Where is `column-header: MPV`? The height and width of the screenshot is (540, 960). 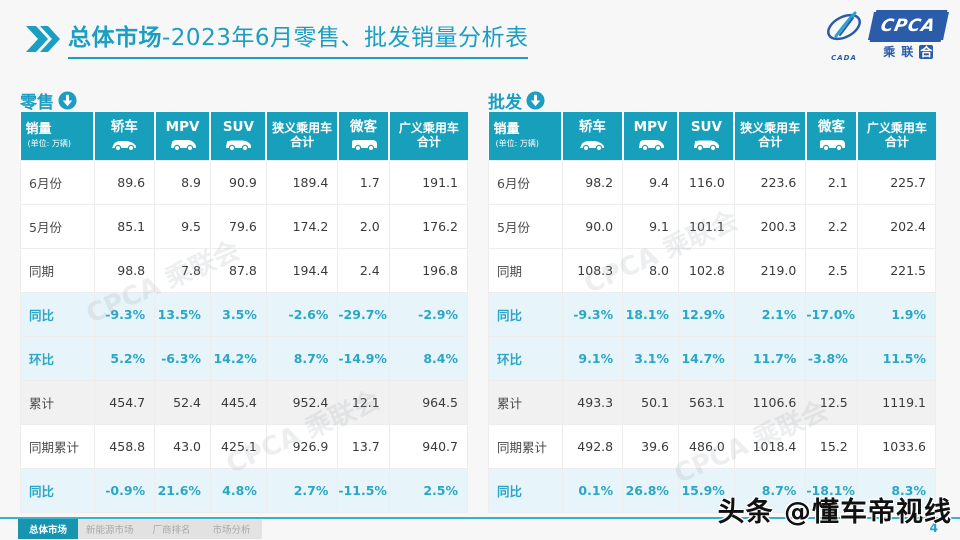
column-header: MPV is located at coordinates (651, 136).